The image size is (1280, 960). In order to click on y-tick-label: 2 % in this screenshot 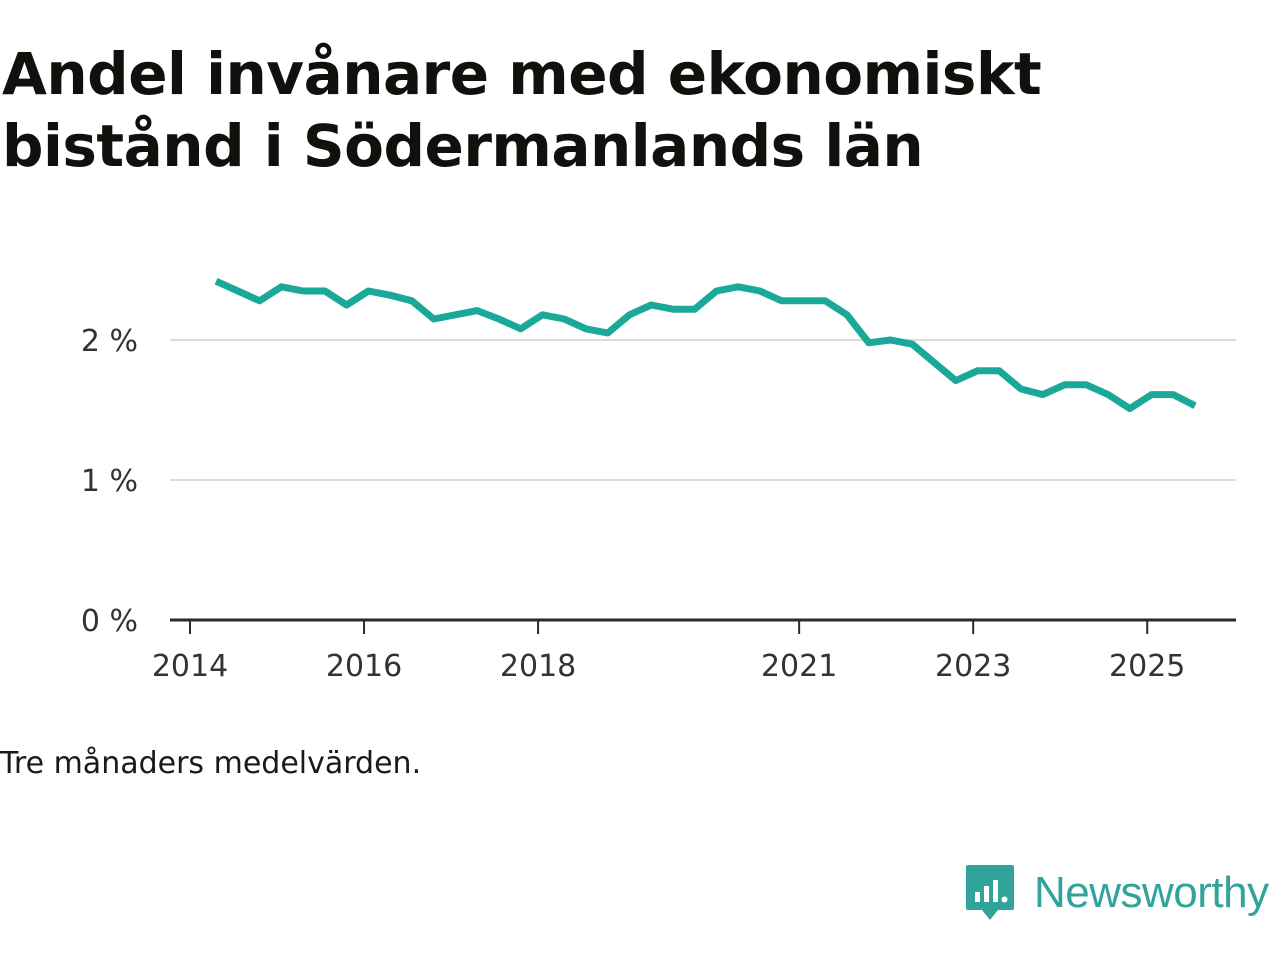, I will do `click(109, 341)`.